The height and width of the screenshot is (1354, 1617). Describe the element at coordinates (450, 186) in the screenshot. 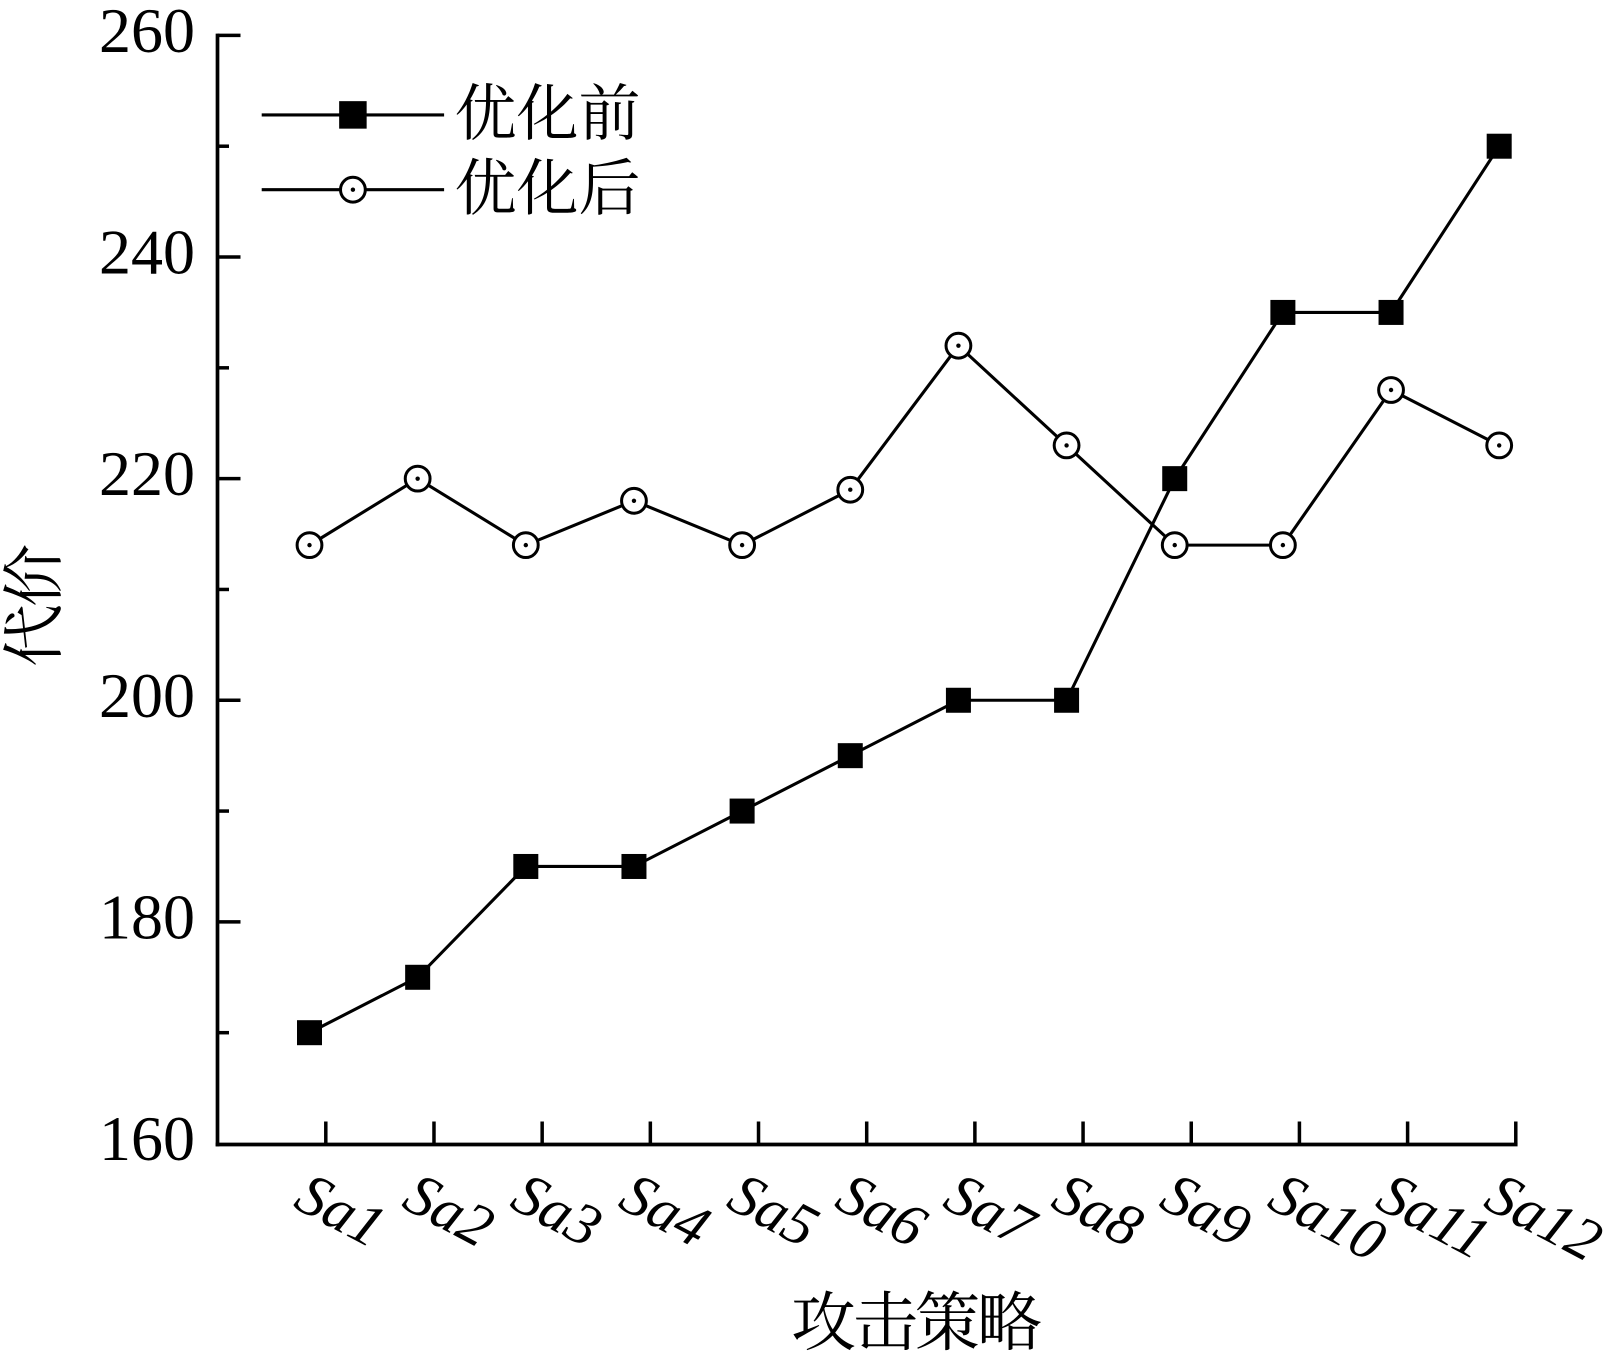

I see `legend-entry-1: 优化后` at that location.